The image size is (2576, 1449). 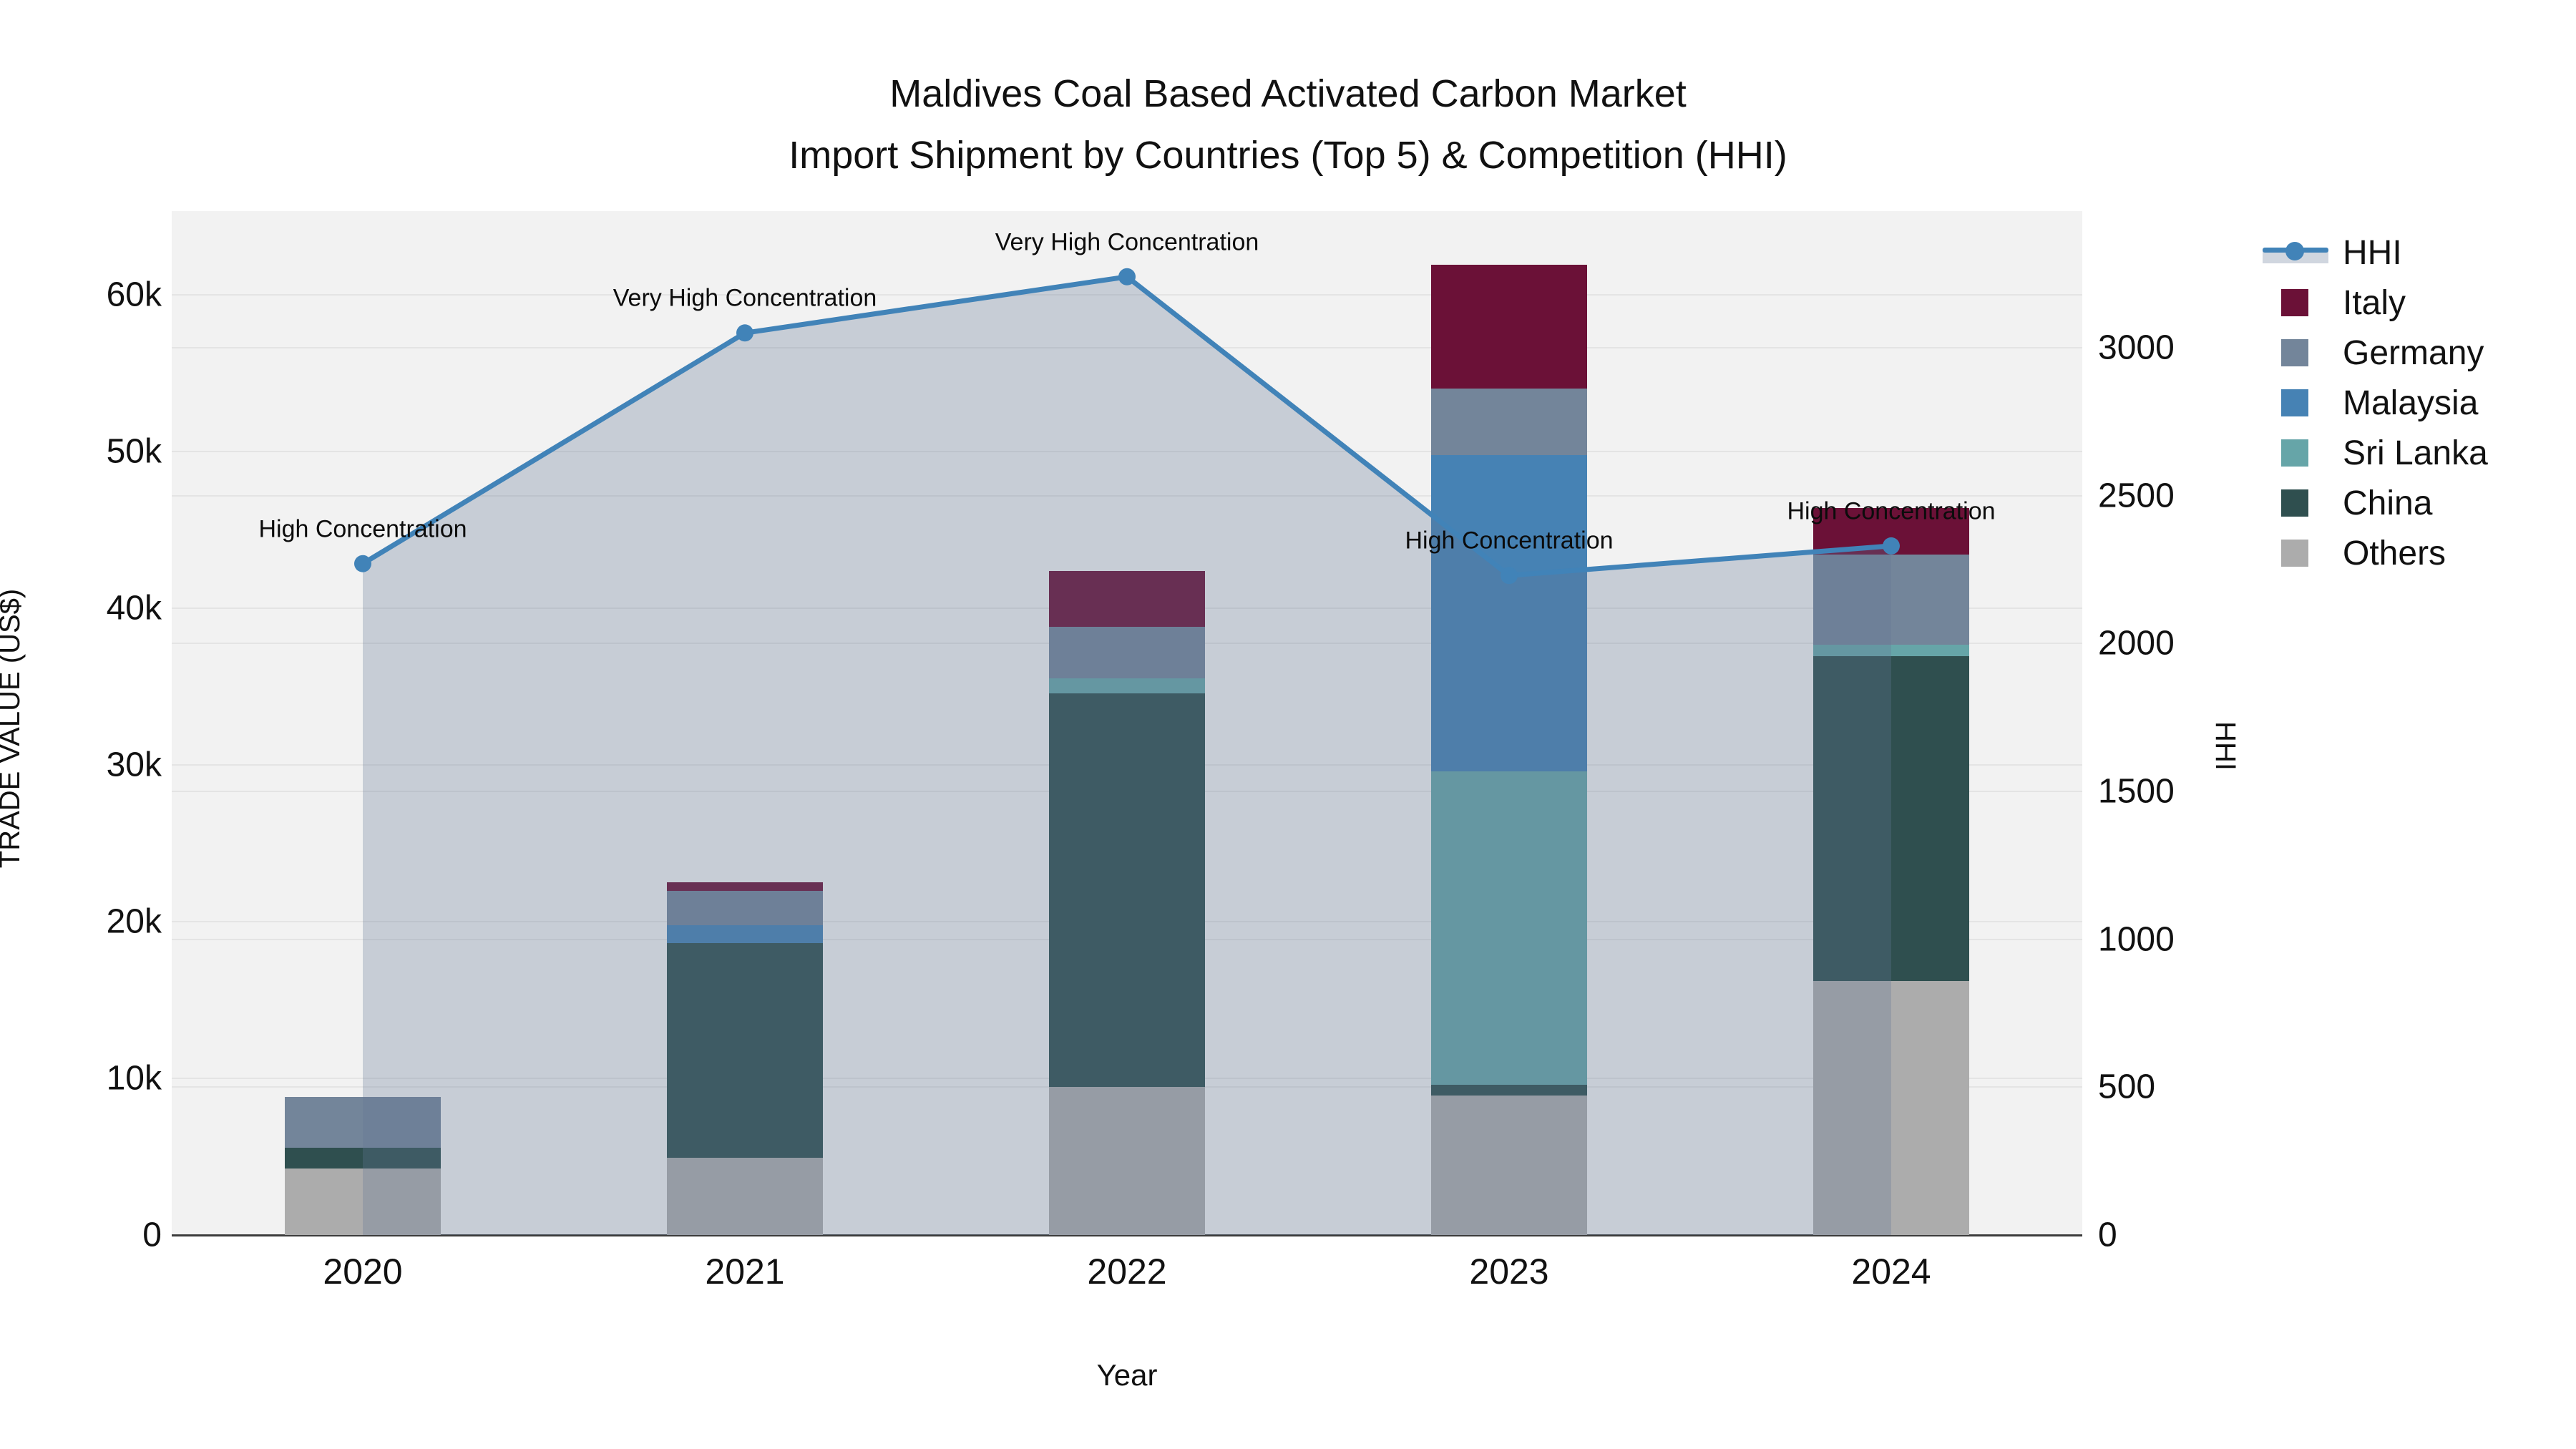 What do you see at coordinates (1127, 599) in the screenshot?
I see `bar-segment-italy-2022` at bounding box center [1127, 599].